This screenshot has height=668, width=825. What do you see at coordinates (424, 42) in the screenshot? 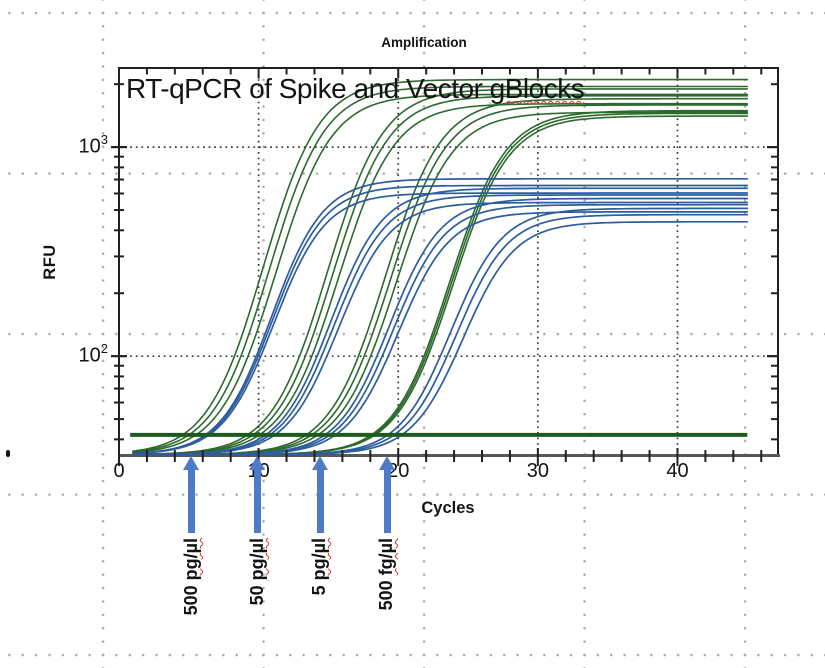
I see `plot-header-title: Amplification` at bounding box center [424, 42].